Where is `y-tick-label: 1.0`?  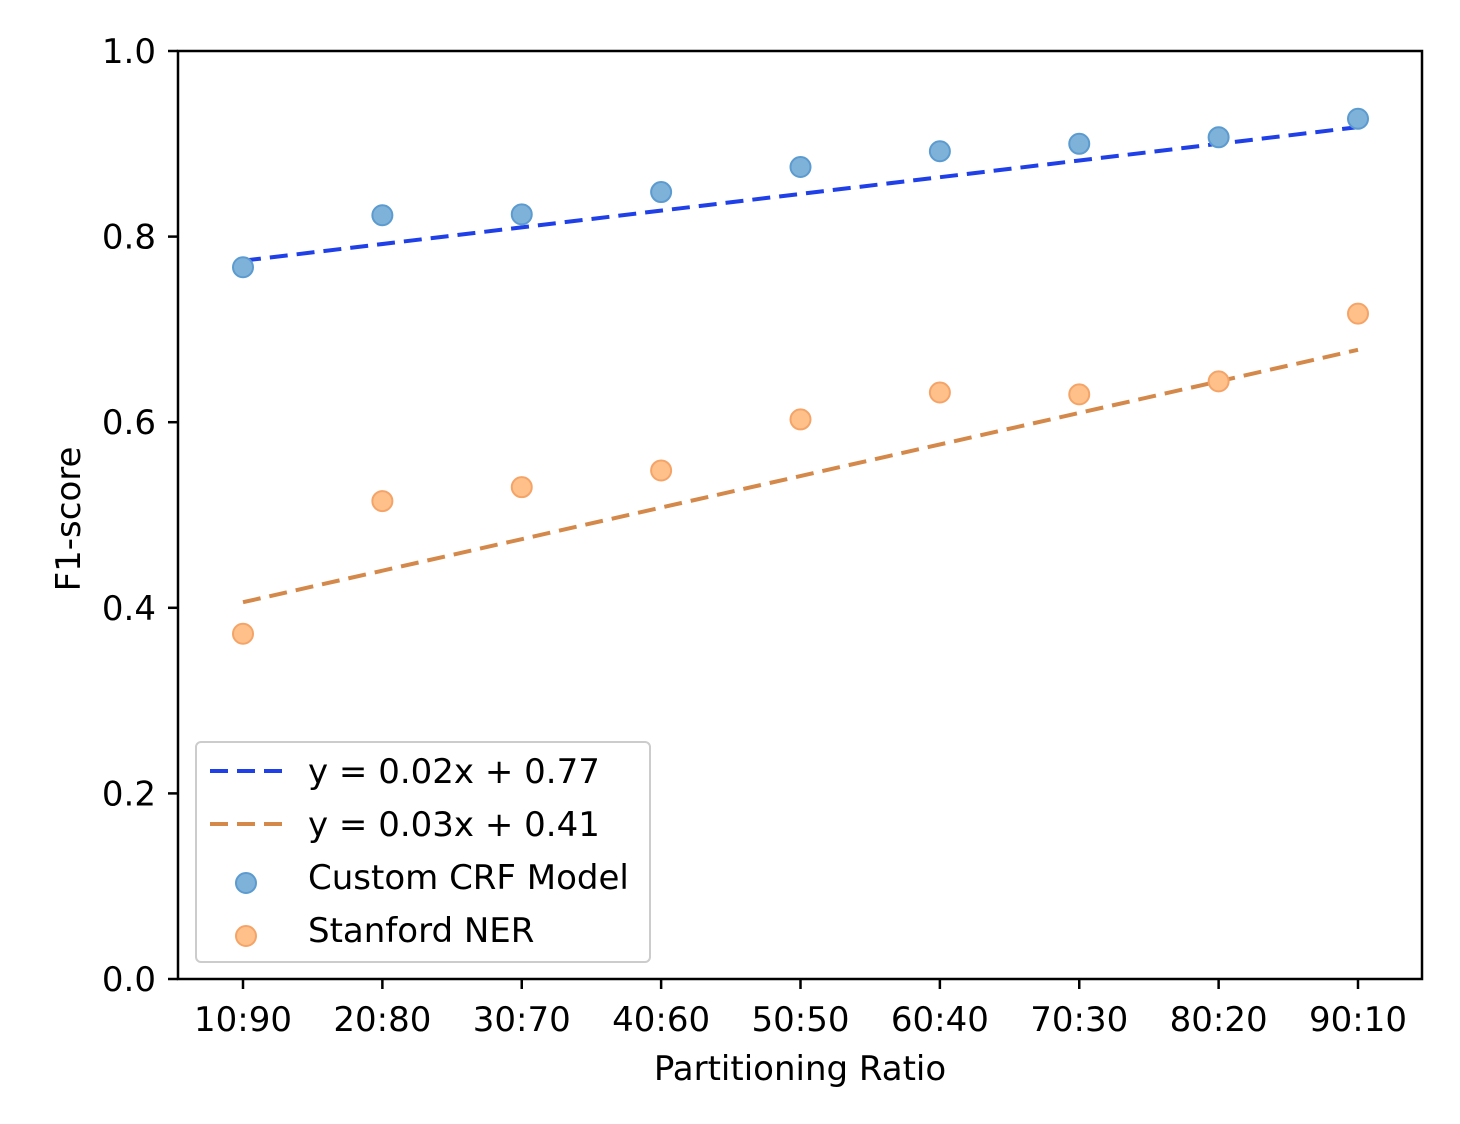
y-tick-label: 1.0 is located at coordinates (129, 52).